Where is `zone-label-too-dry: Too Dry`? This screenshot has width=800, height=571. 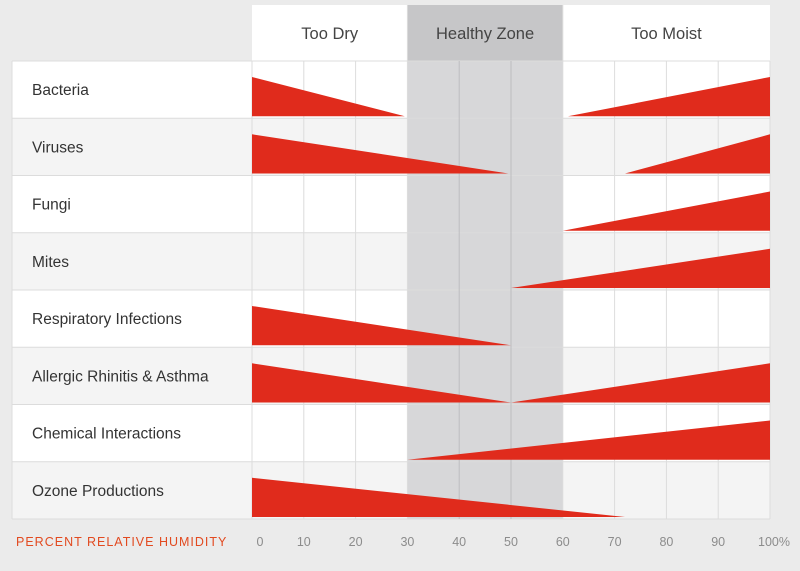
zone-label-too-dry: Too Dry is located at coordinates (330, 34).